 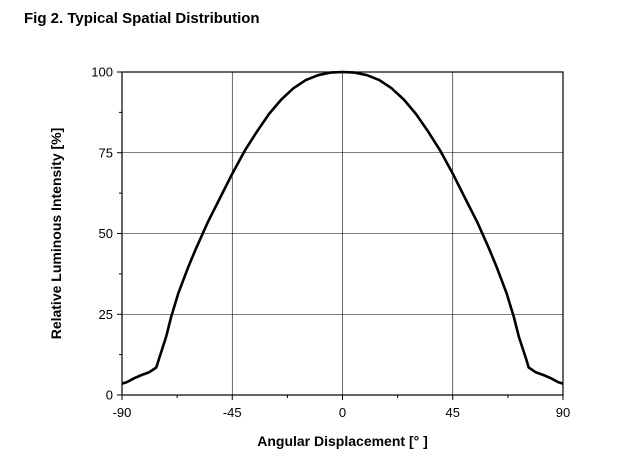 What do you see at coordinates (563, 412) in the screenshot?
I see `x-tick-label: 90` at bounding box center [563, 412].